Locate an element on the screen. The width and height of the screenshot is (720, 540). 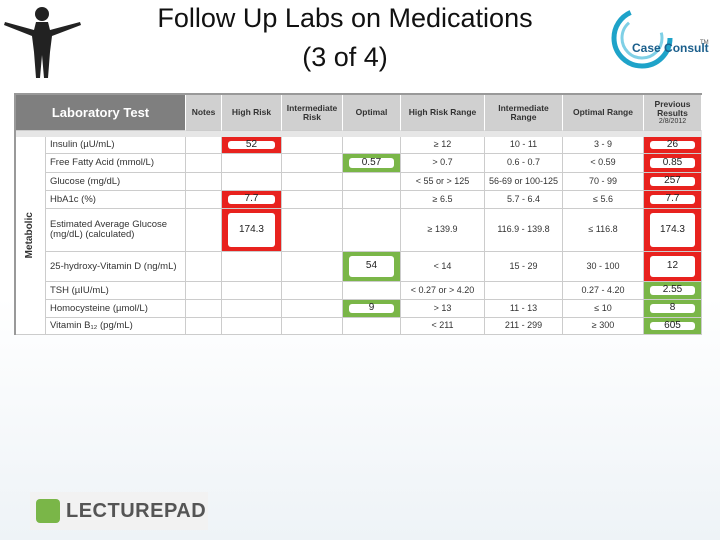
result-cell: 52 is located at coordinates (252, 145).